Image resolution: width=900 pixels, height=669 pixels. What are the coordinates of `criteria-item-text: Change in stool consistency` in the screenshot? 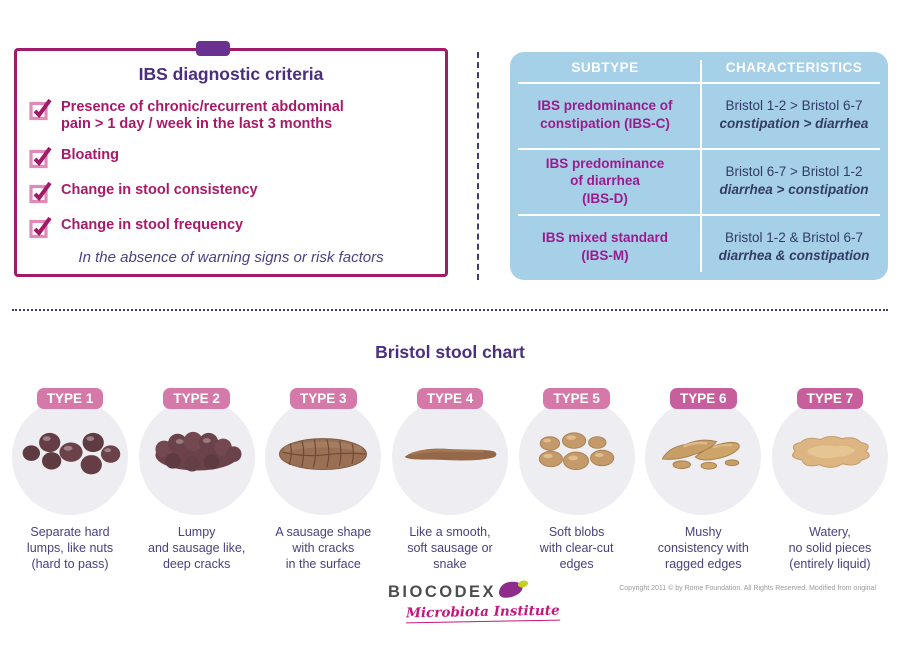 It's located at (159, 190).